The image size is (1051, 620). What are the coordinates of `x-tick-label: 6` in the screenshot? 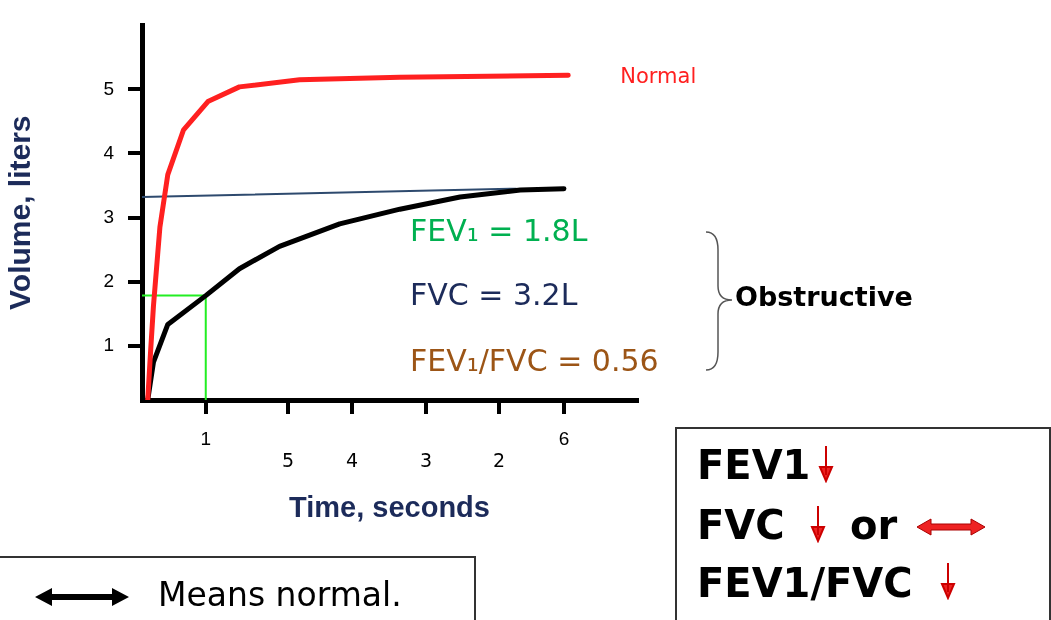 It's located at (564, 438).